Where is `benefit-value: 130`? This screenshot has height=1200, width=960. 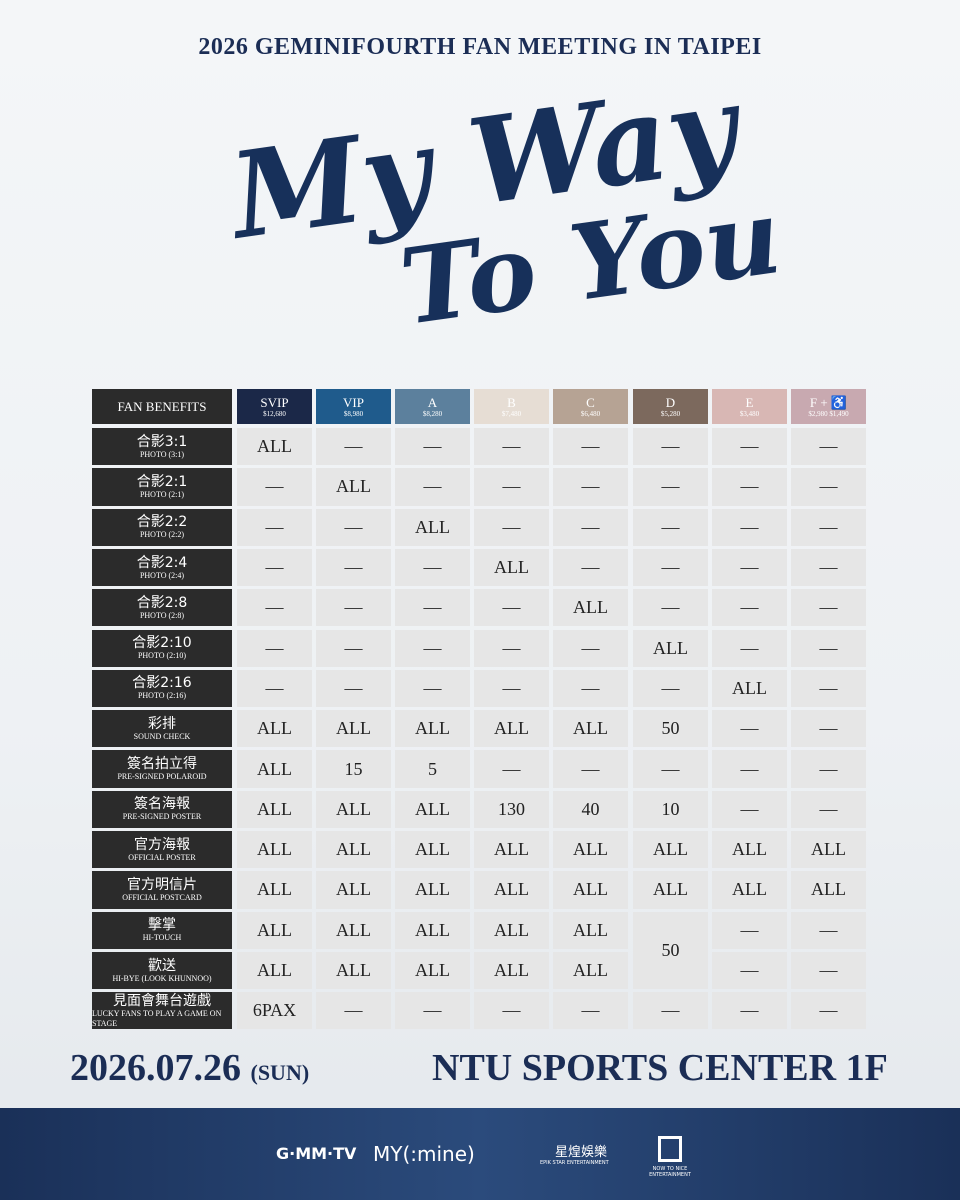 benefit-value: 130 is located at coordinates (511, 808).